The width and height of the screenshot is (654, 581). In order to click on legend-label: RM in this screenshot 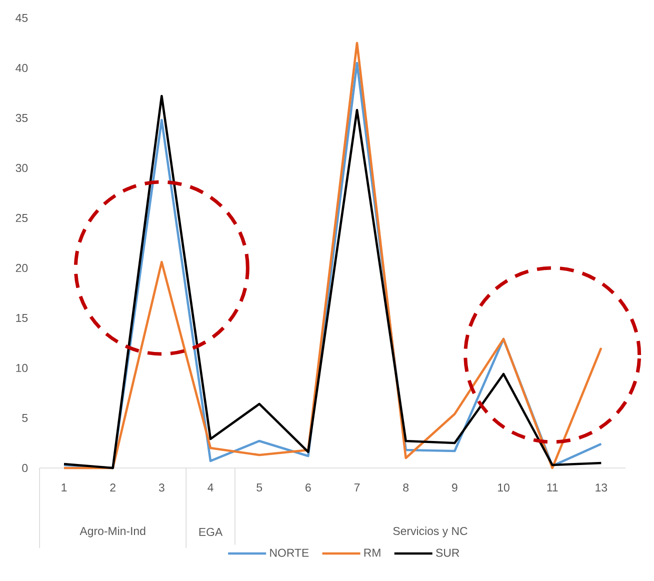, I will do `click(372, 552)`.